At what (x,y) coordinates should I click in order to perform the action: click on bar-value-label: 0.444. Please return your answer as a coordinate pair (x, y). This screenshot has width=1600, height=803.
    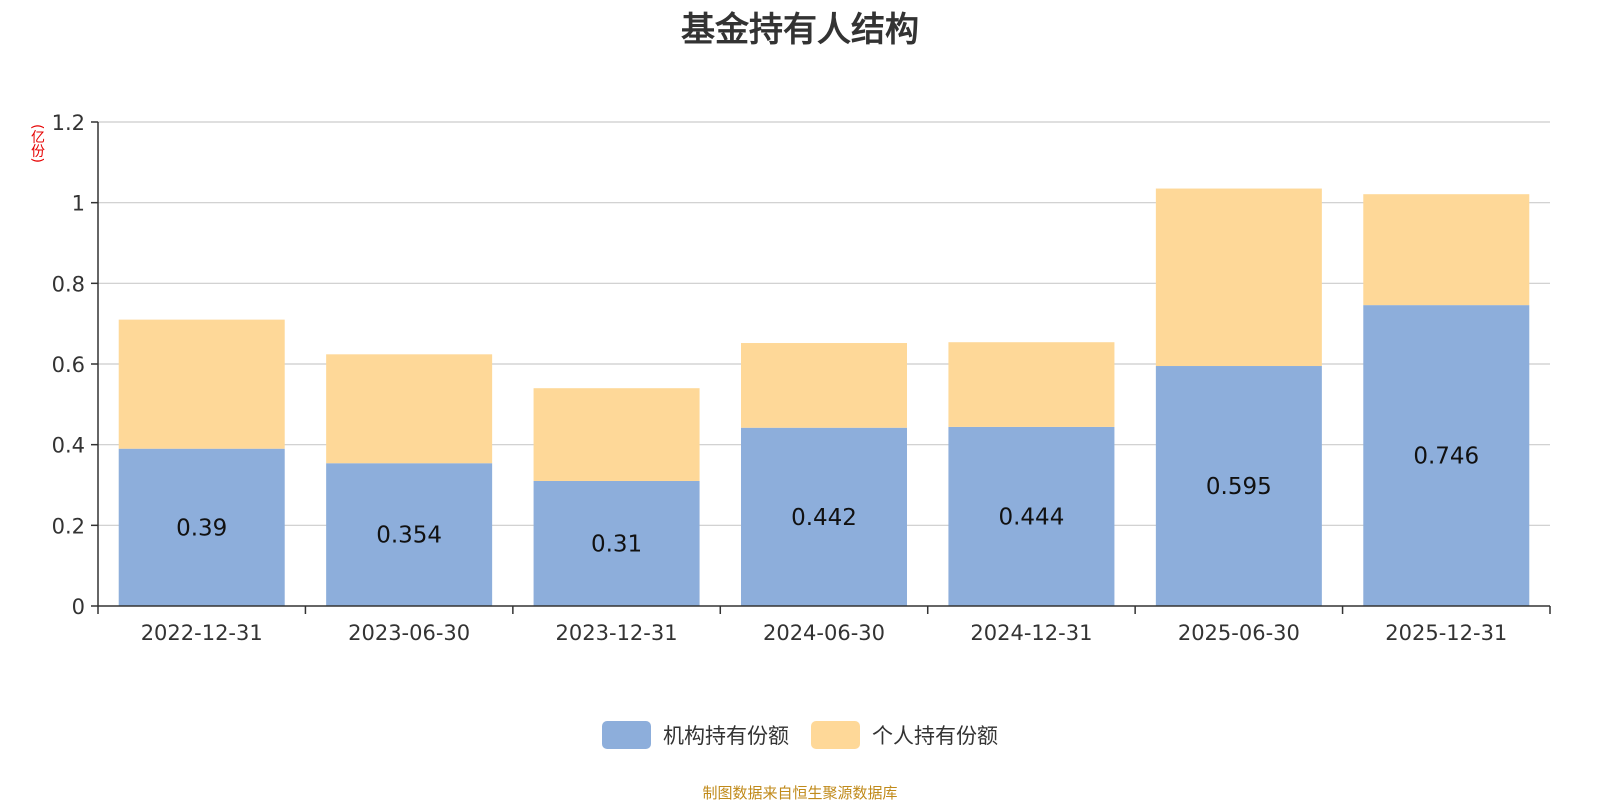
    Looking at the image, I should click on (1031, 517).